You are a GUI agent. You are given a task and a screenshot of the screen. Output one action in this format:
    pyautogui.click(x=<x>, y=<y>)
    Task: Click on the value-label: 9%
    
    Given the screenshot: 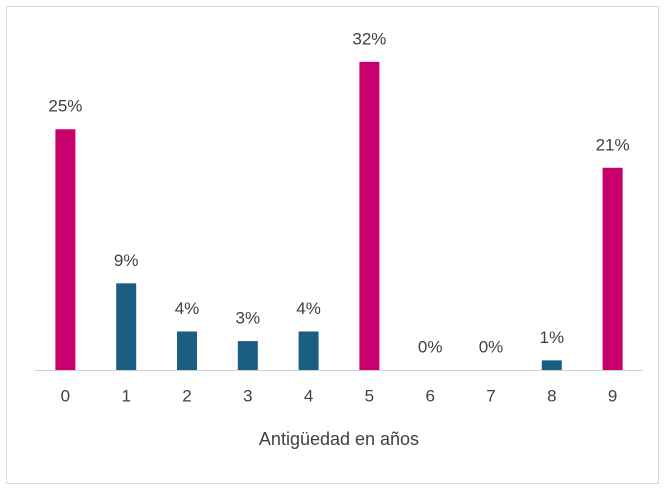 What is the action you would take?
    pyautogui.click(x=126, y=260)
    